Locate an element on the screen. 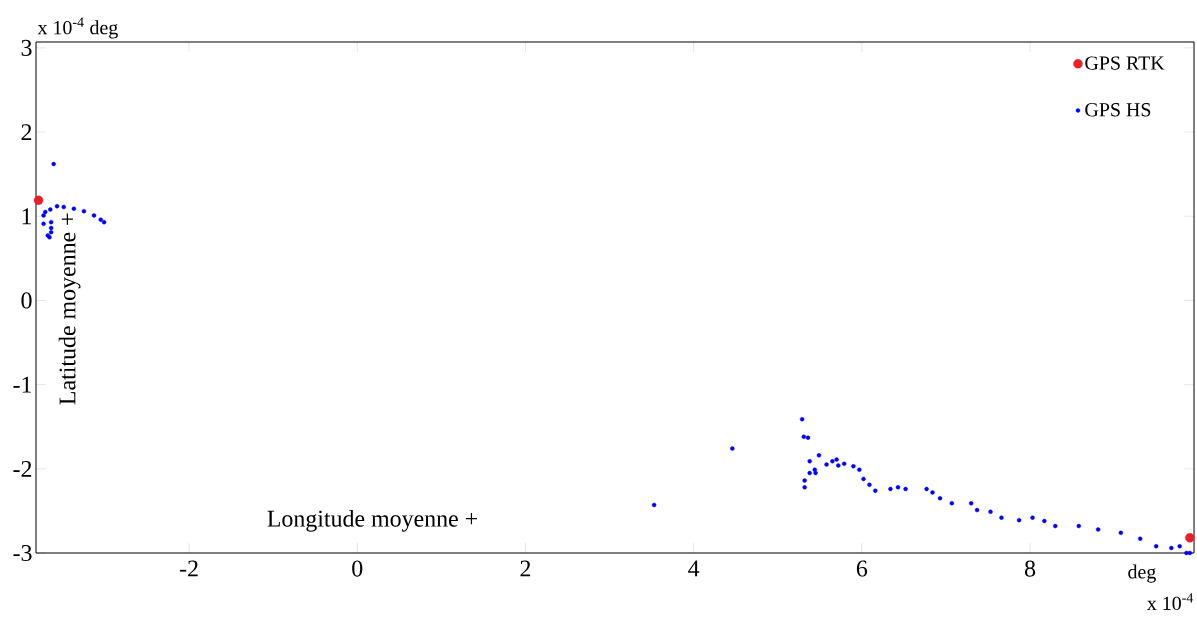 This screenshot has width=1197, height=619. y-tick-label: 2 is located at coordinates (26, 132).